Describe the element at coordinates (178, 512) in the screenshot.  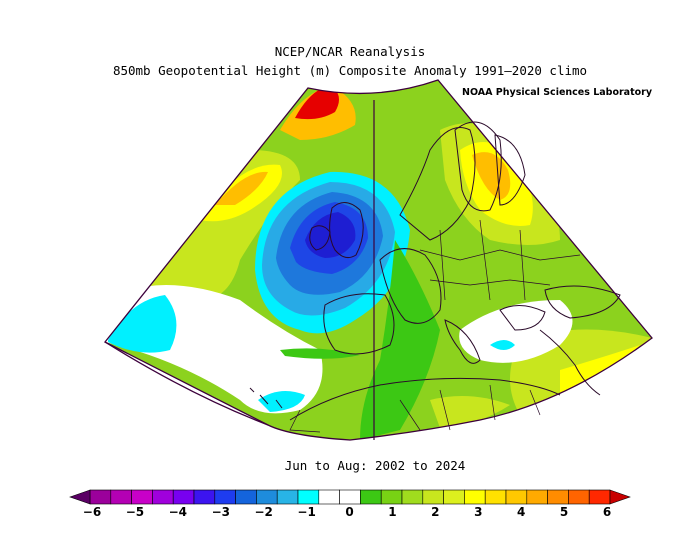
I see `colorbar-tick-label: −4` at that location.